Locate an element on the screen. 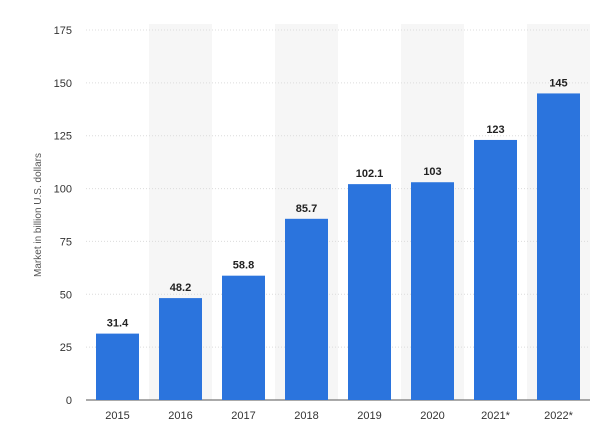 Image resolution: width=600 pixels, height=429 pixels. x-tick-label-2017: 2017 is located at coordinates (243, 416).